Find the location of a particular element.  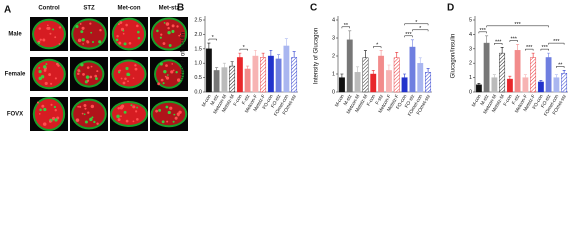

x-tick-label: F-con is located at coordinates (507, 100).